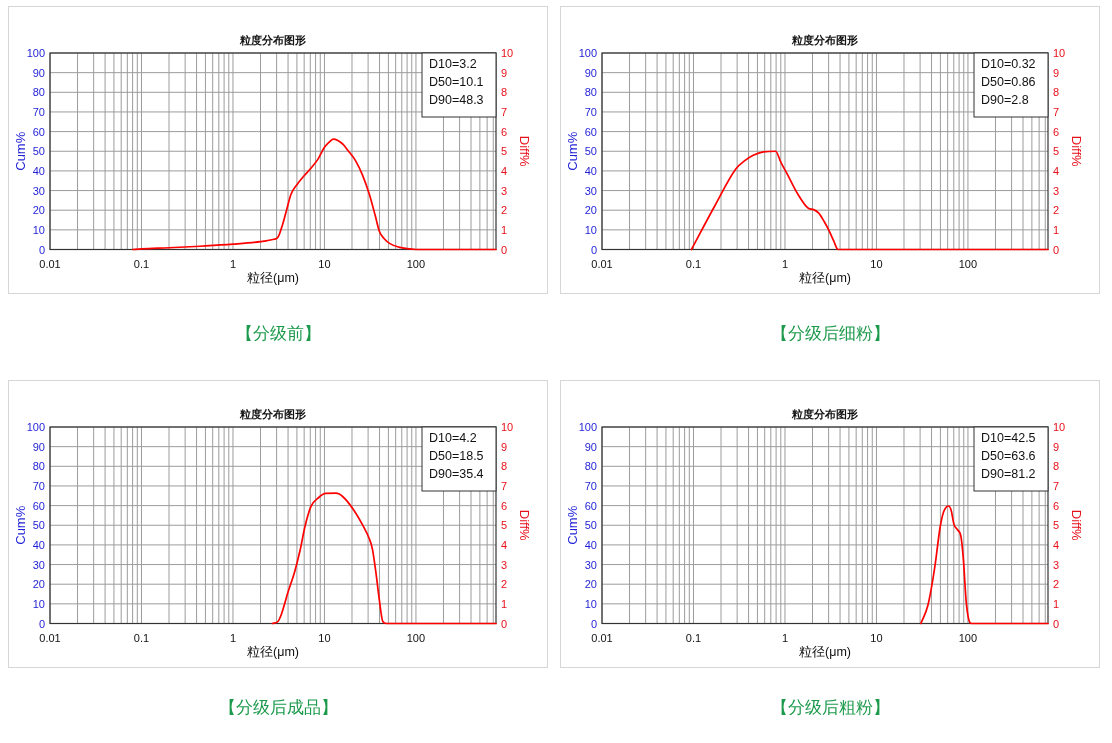  Describe the element at coordinates (1005, 100) in the screenshot. I see `annotation: D90=2.8` at that location.